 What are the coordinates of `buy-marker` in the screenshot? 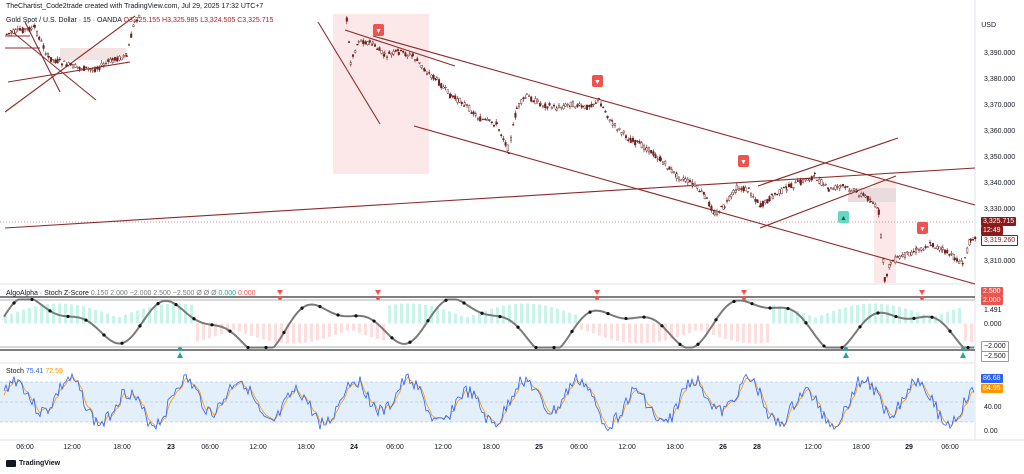 It's located at (843, 217).